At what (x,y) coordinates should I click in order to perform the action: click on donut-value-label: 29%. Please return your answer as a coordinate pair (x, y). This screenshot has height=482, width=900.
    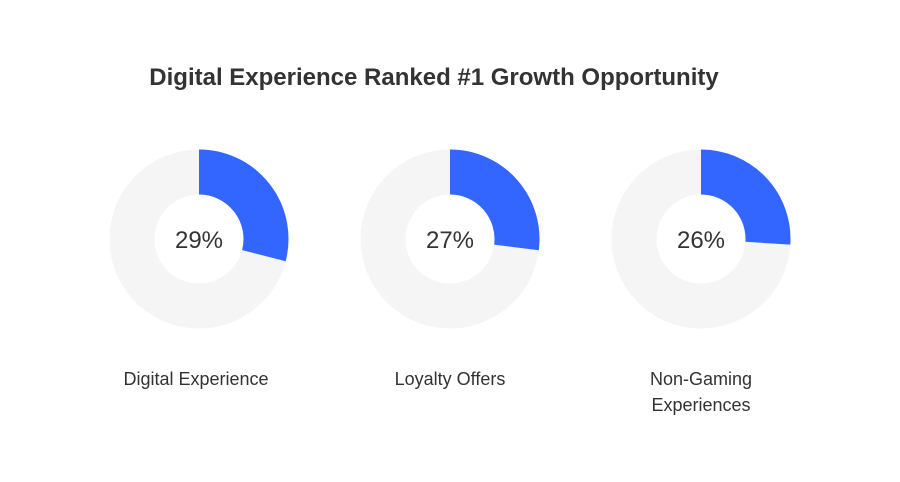
    Looking at the image, I should click on (199, 240).